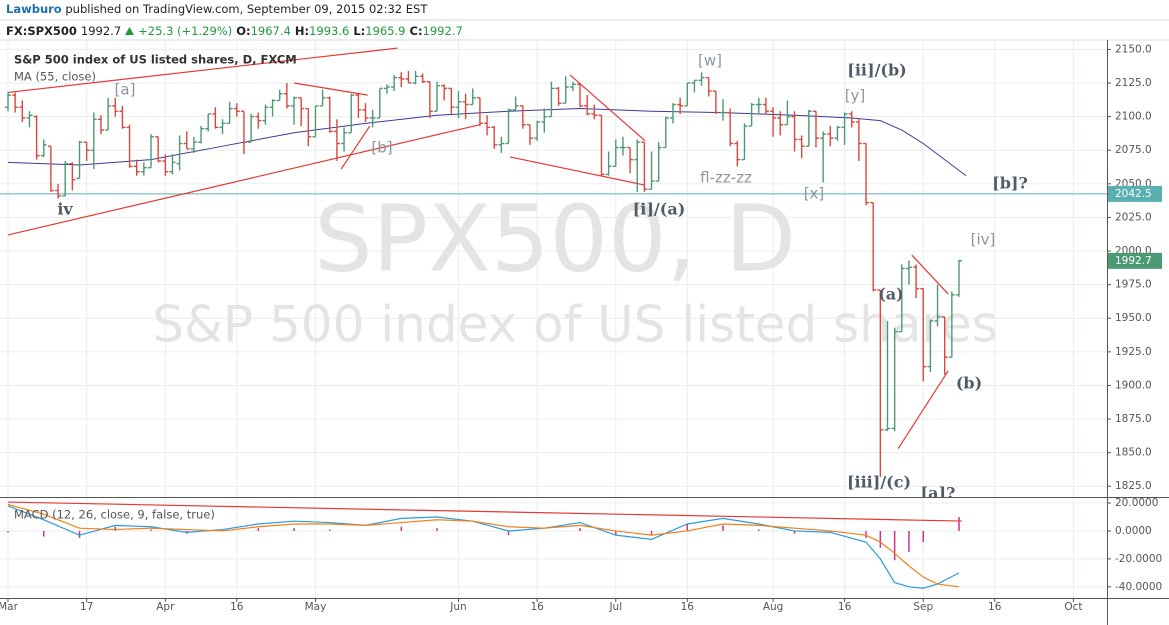 The height and width of the screenshot is (625, 1169). I want to click on y-tick-label: 1875.0, so click(1133, 419).